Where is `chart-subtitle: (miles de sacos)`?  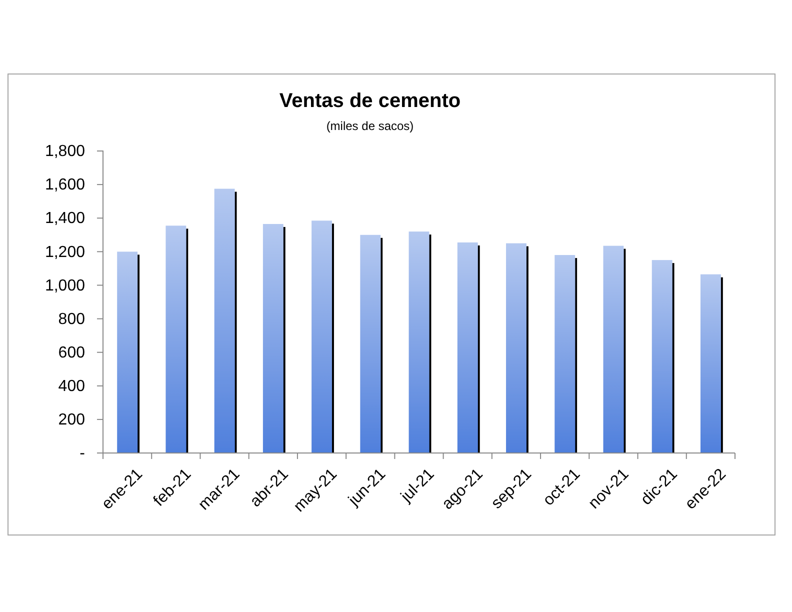 chart-subtitle: (miles de sacos) is located at coordinates (370, 126).